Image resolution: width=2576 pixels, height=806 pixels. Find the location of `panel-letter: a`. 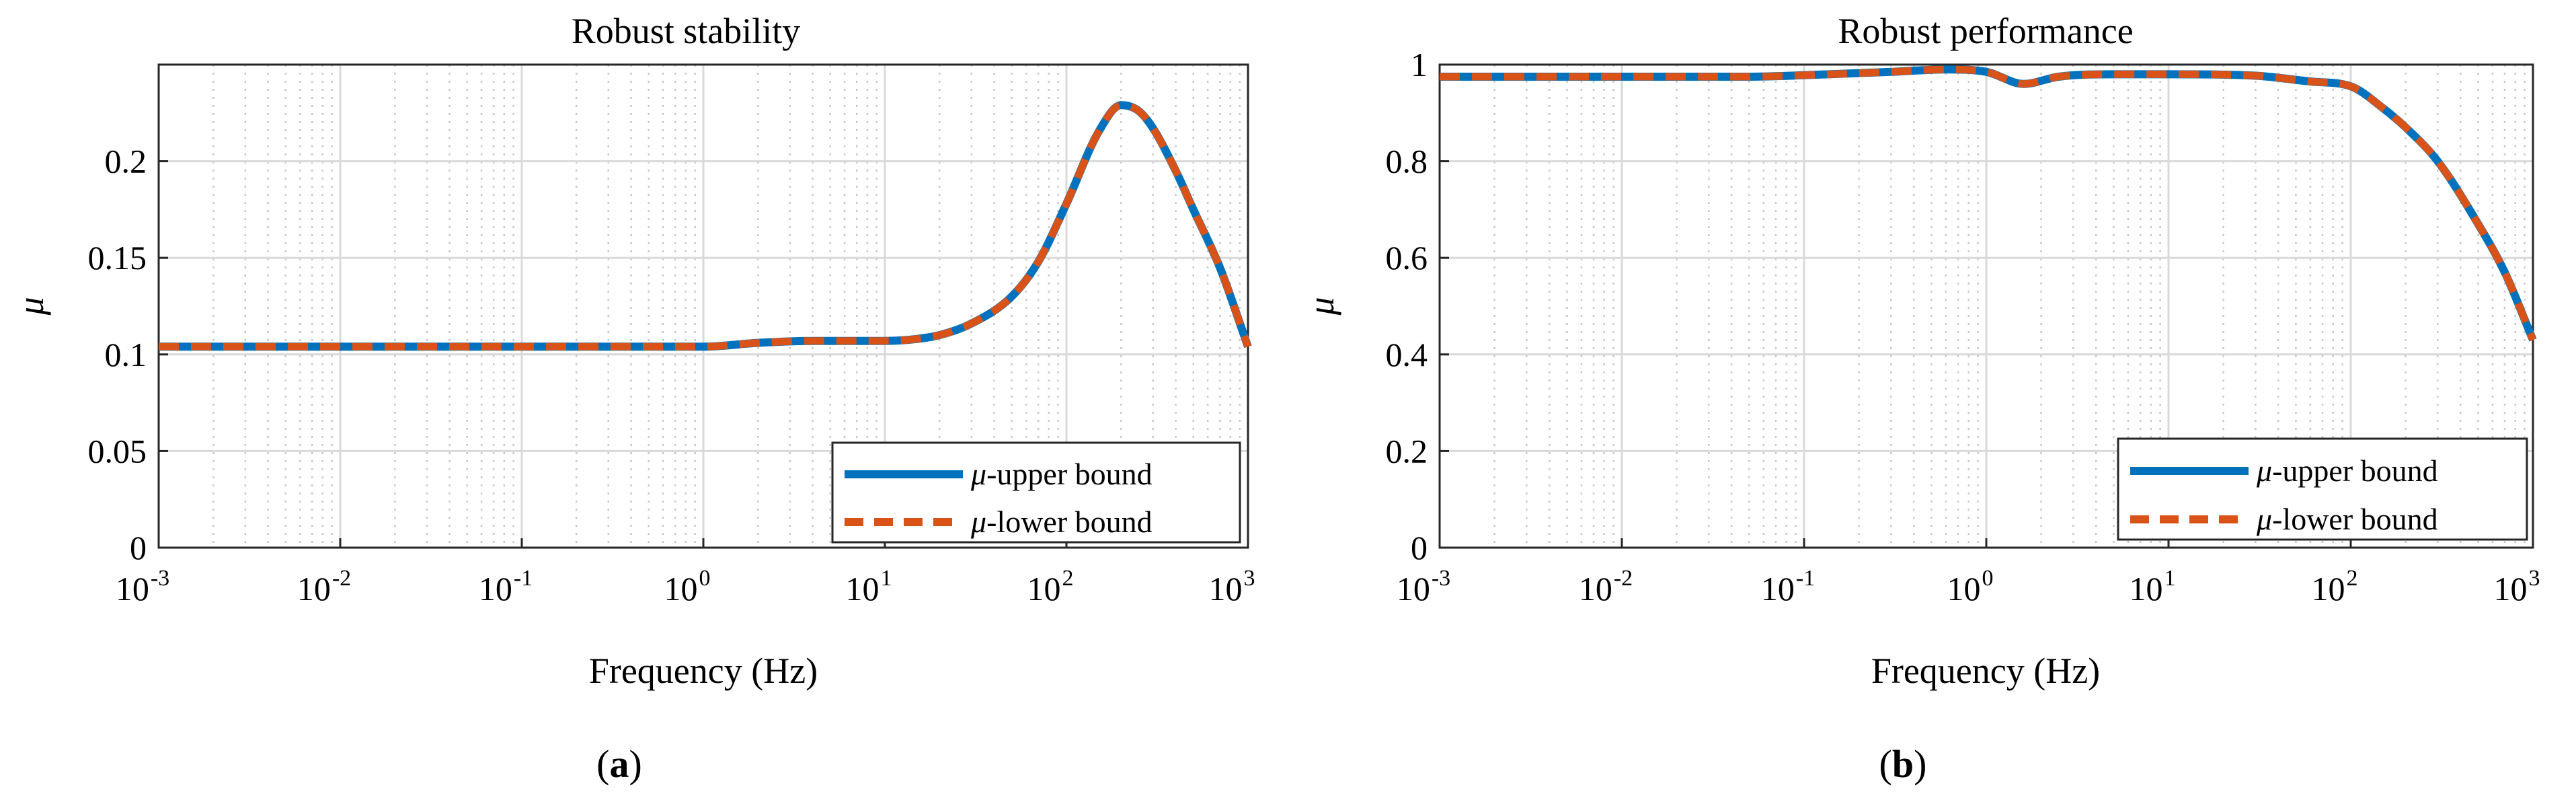

panel-letter: a is located at coordinates (620, 764).